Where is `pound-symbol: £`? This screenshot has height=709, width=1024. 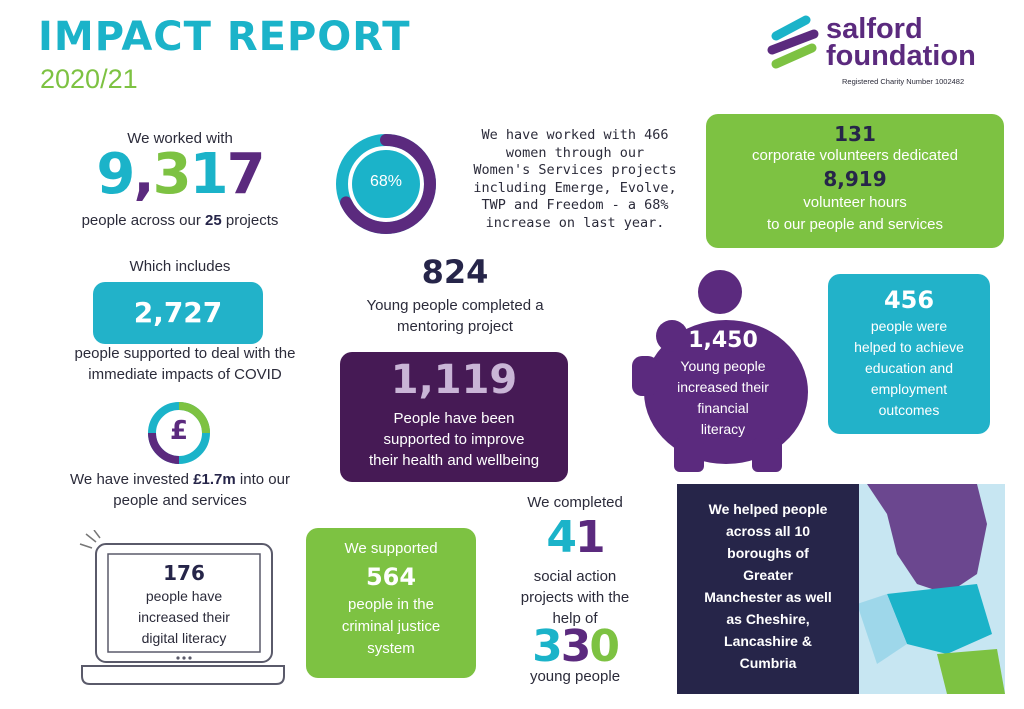 pound-symbol: £ is located at coordinates (179, 431).